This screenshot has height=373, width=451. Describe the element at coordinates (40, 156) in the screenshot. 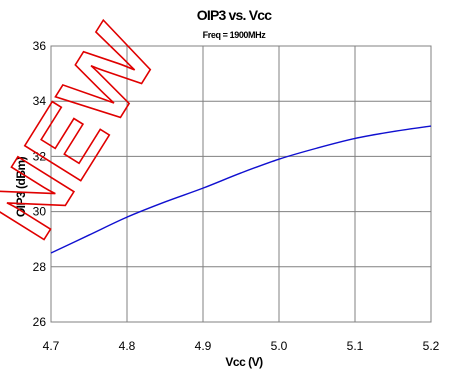

I see `y-tick-label: 32` at that location.